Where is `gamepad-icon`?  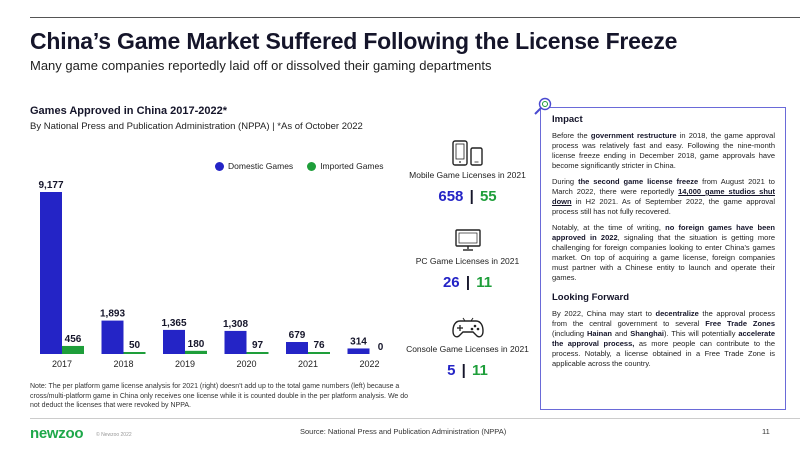
gamepad-icon is located at coordinates (467, 327).